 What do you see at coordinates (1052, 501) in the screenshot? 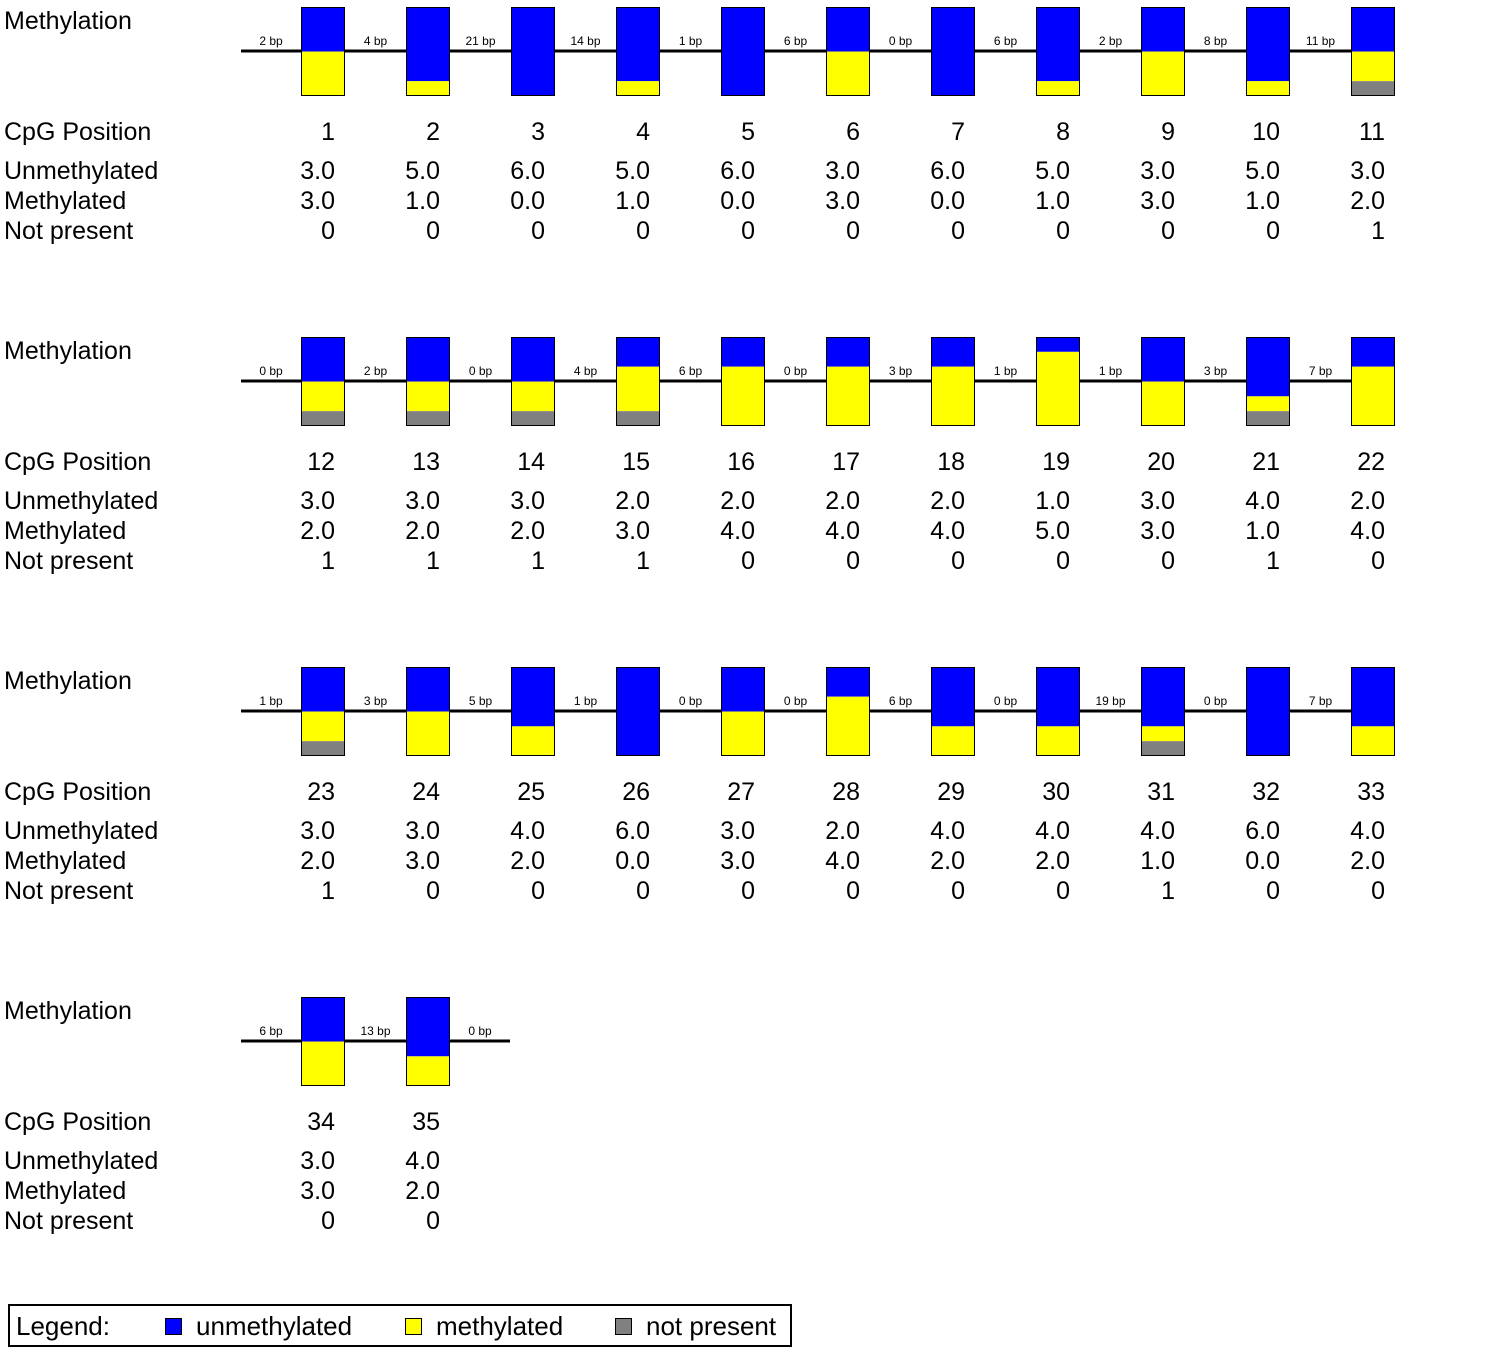
I see `unmethylated-value: 1.0` at bounding box center [1052, 501].